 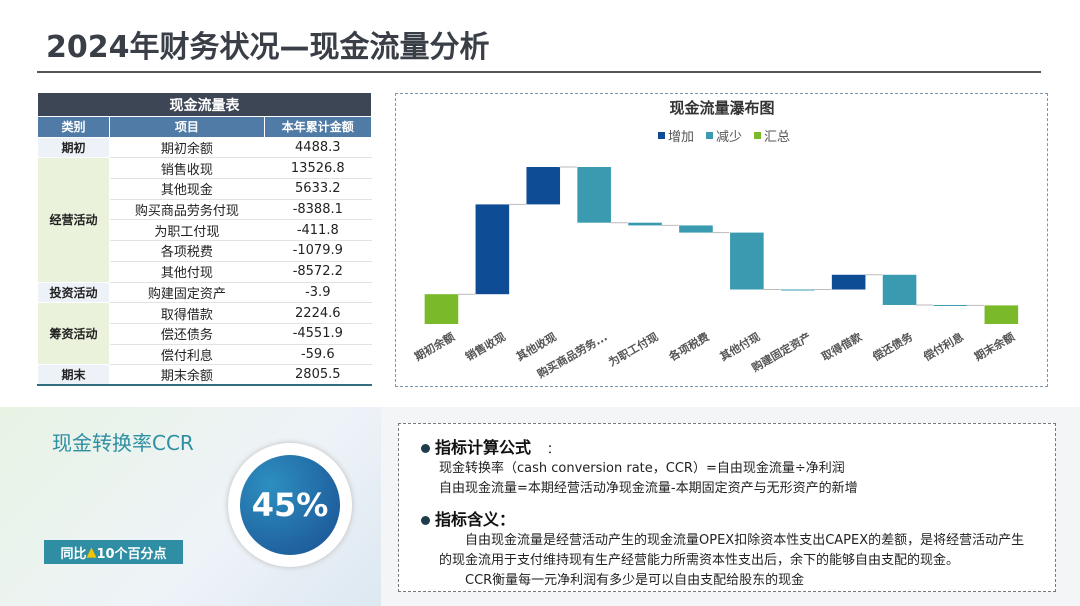 I want to click on kpi-value: 45%, so click(x=290, y=505).